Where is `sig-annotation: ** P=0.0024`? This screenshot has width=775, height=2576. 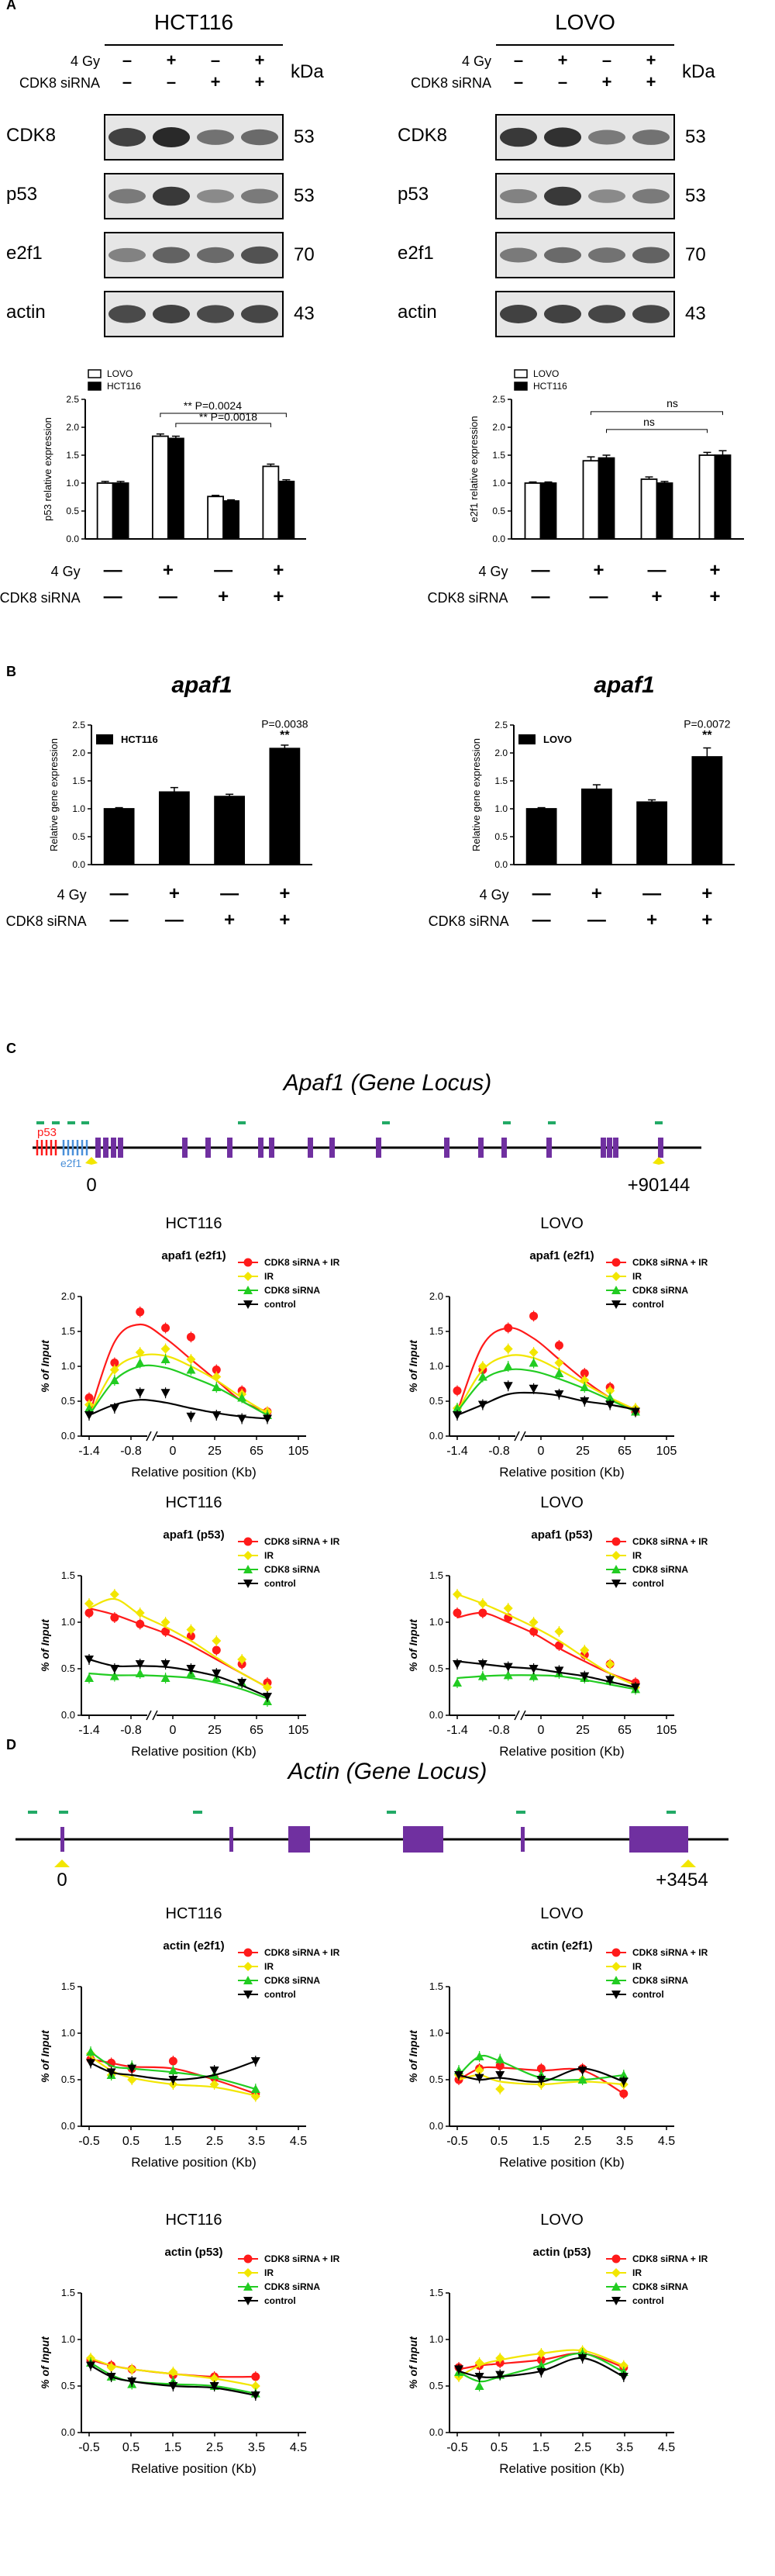
sig-annotation: ** P=0.0024 is located at coordinates (213, 406).